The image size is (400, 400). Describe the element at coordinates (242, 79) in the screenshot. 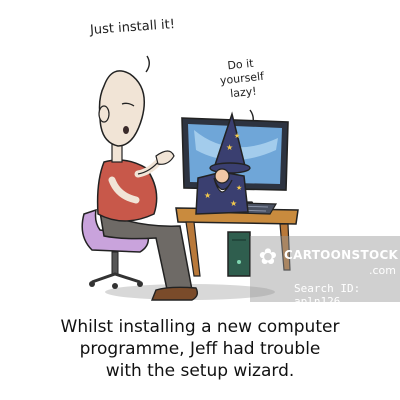

I see `wizard-speech-bubble: Do it yourself lazy!` at that location.